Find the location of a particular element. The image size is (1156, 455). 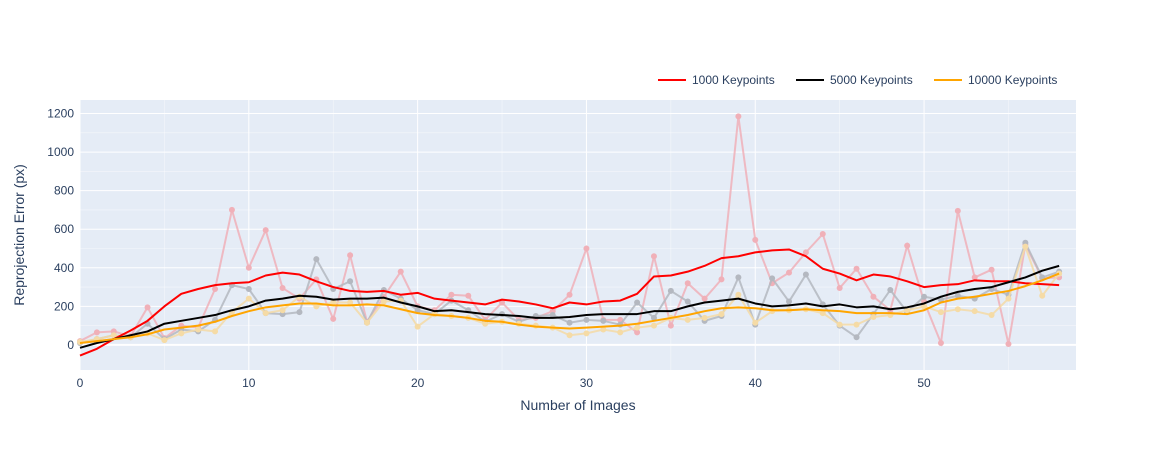

legend-item-1000: 1000 Keypoints is located at coordinates (716, 80).